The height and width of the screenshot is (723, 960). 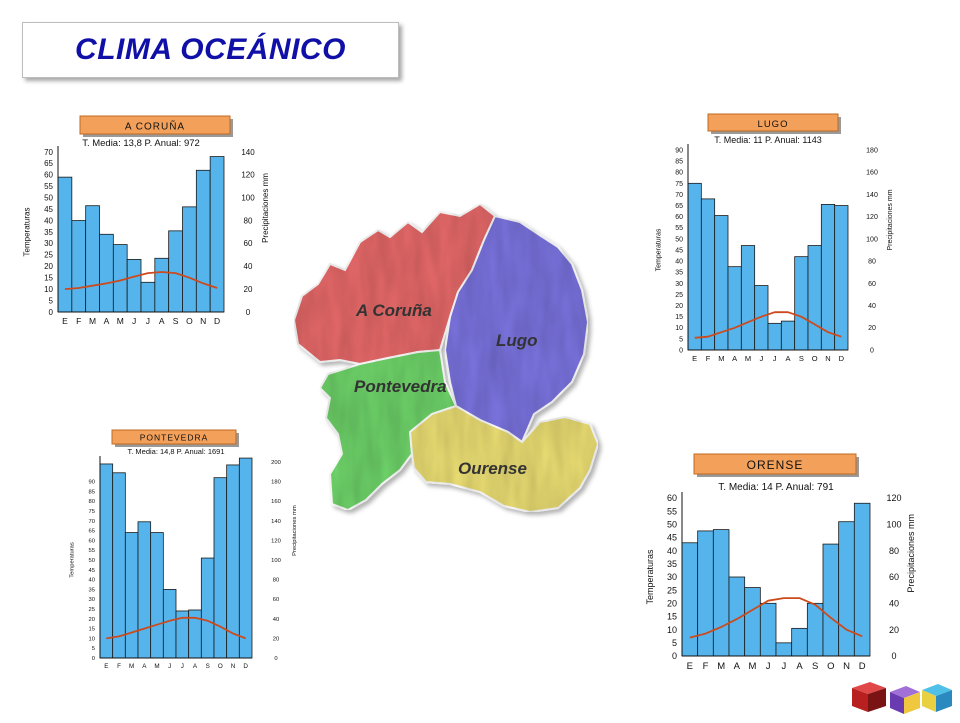 I want to click on page-title-box: CLIMA OCEÁNICO, so click(x=210, y=50).